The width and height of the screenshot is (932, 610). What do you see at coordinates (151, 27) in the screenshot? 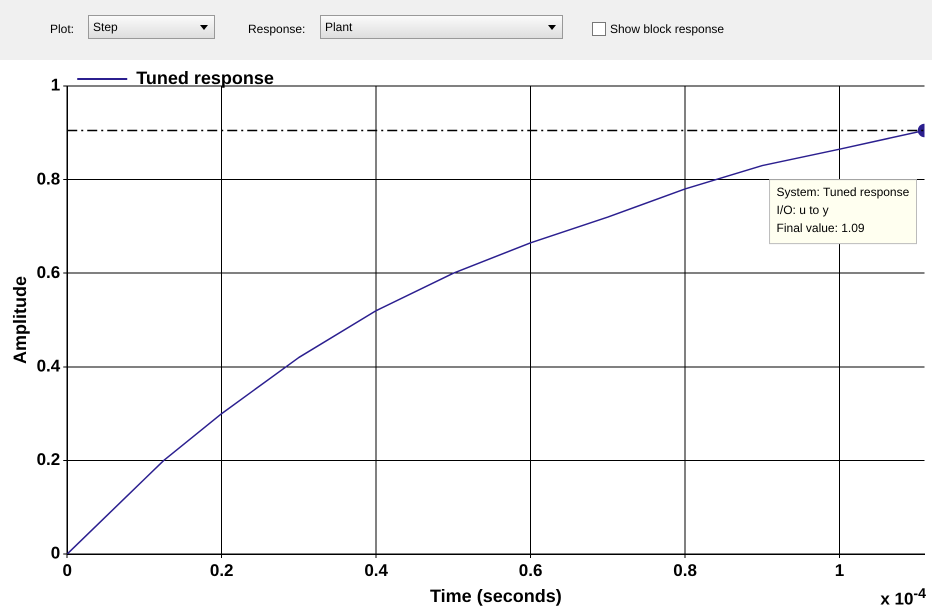
I see `text: Step` at bounding box center [151, 27].